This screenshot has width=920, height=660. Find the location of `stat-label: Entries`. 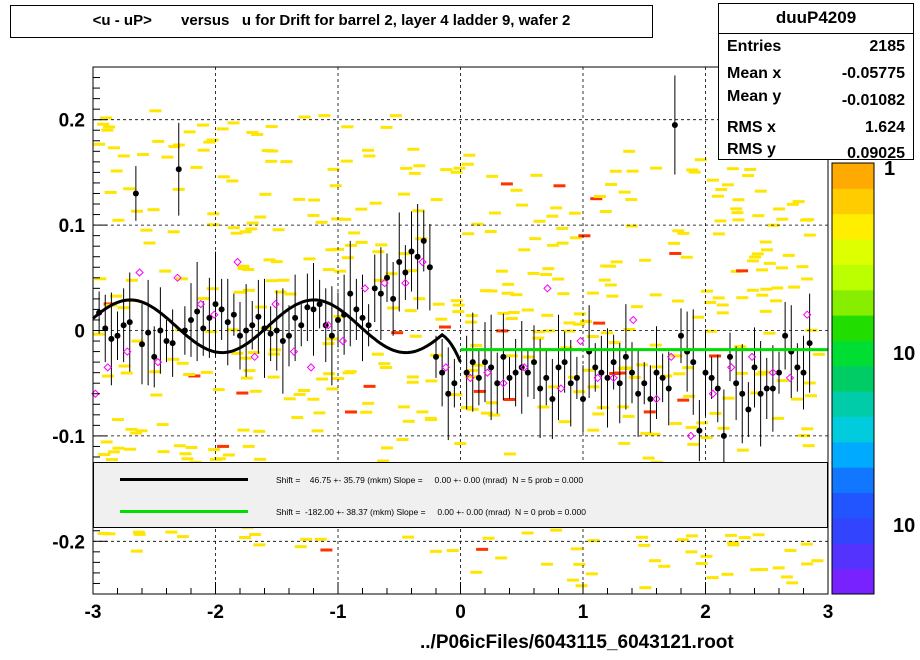

stat-label: Entries is located at coordinates (754, 46).